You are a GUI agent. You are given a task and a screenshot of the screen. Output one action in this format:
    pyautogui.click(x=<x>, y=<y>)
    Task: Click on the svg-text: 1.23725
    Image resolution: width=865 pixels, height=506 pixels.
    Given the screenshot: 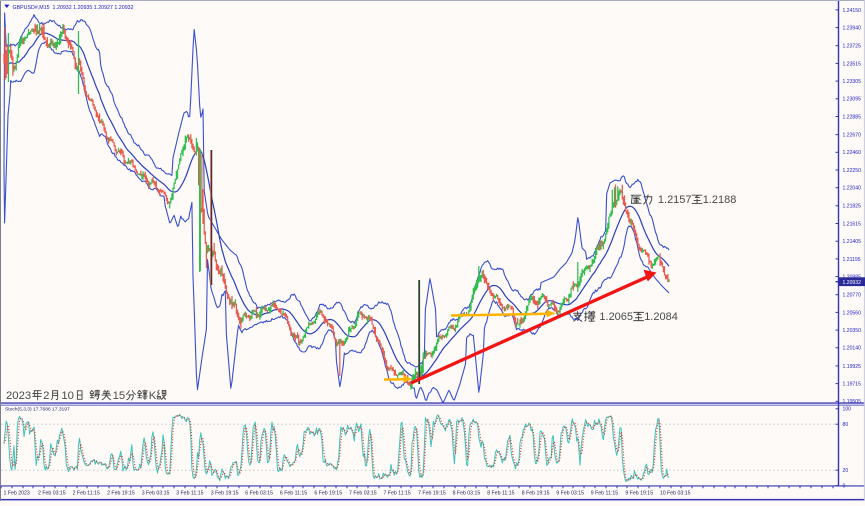 What is the action you would take?
    pyautogui.click(x=852, y=47)
    